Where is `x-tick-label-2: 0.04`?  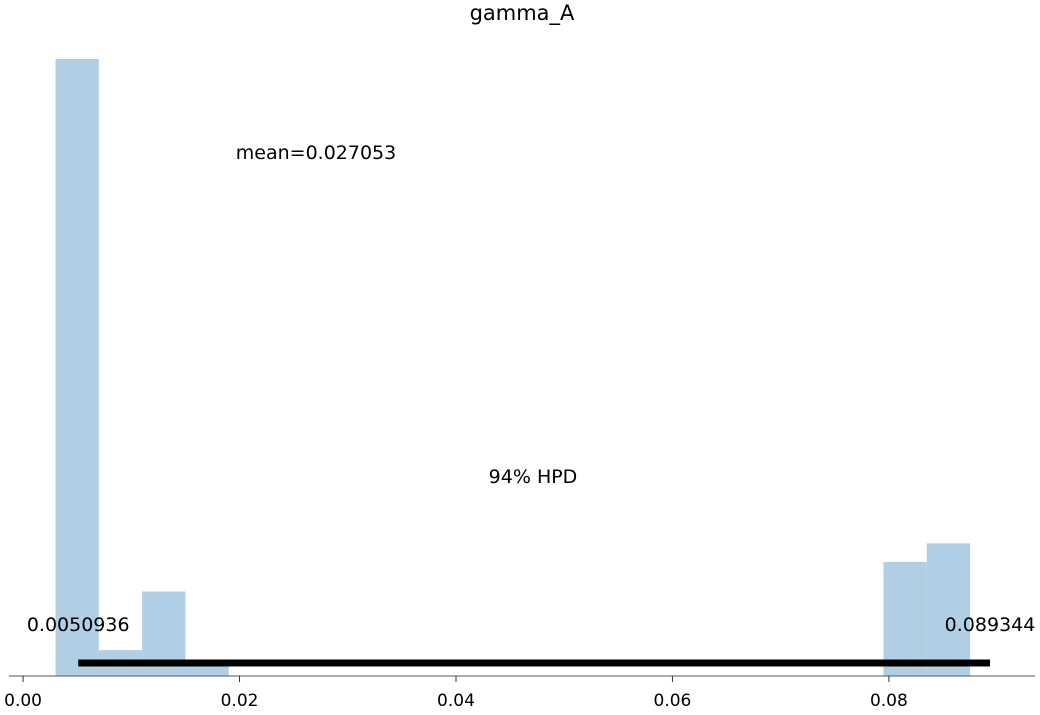 x-tick-label-2: 0.04 is located at coordinates (456, 701).